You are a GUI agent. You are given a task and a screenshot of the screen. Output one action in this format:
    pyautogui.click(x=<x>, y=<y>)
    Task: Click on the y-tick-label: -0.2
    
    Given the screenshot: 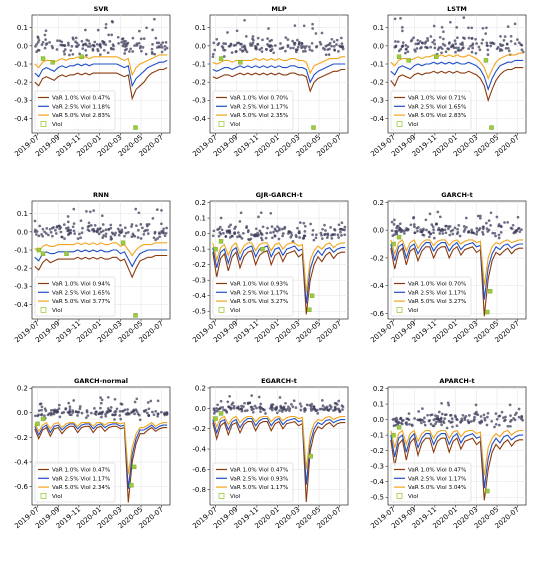 What is the action you would take?
    pyautogui.click(x=21, y=438)
    